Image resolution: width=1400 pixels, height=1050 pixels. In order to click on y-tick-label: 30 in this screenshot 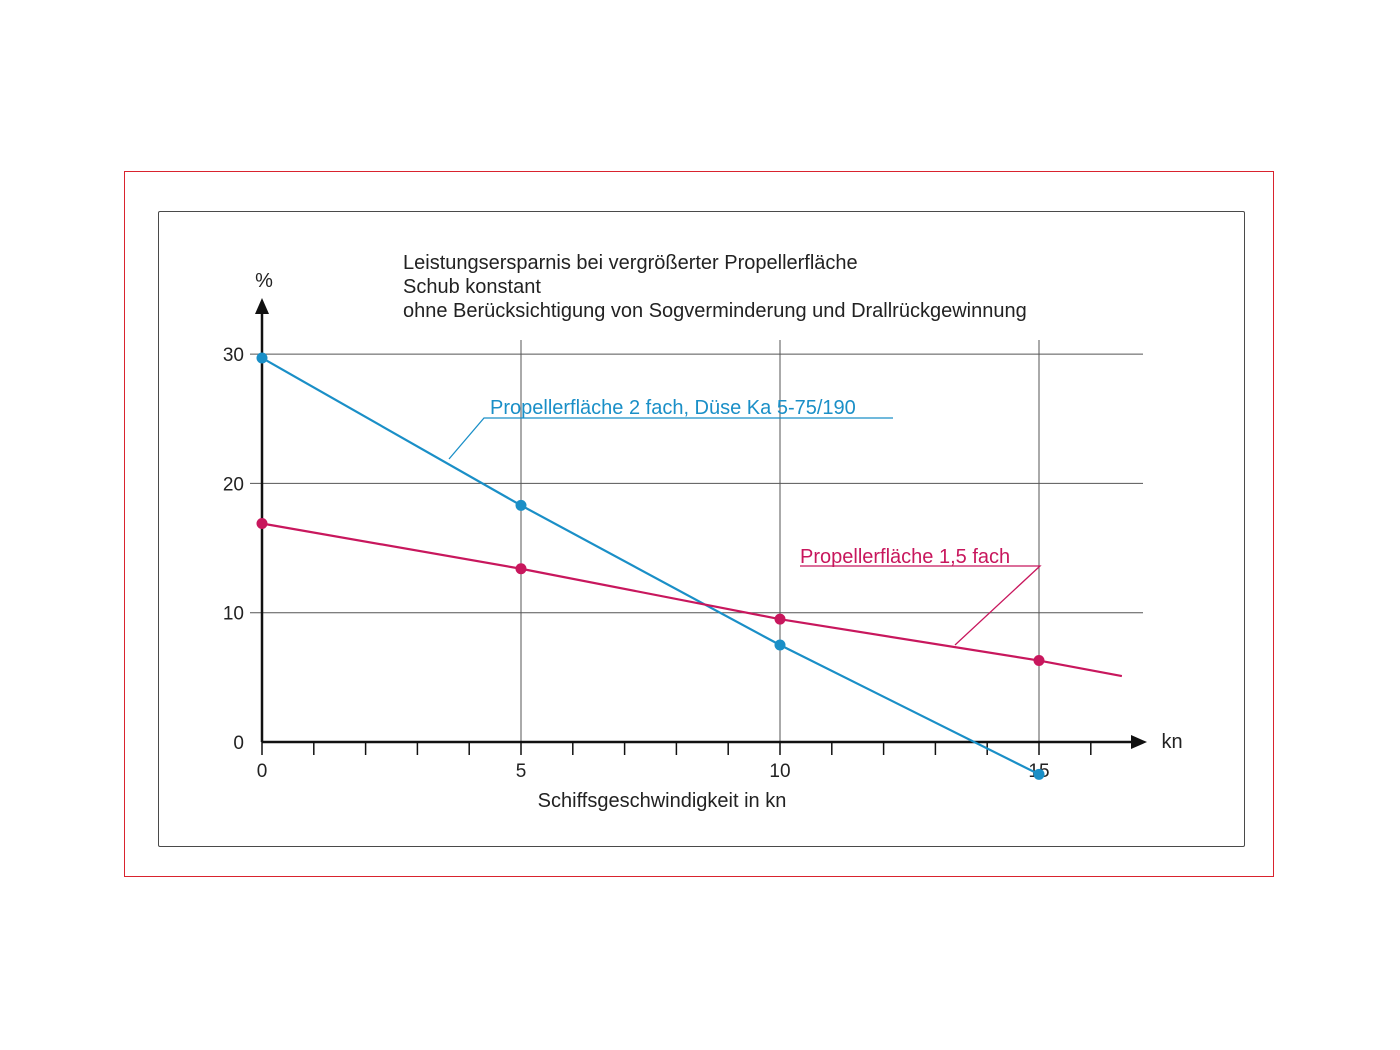, I will do `click(233, 355)`.